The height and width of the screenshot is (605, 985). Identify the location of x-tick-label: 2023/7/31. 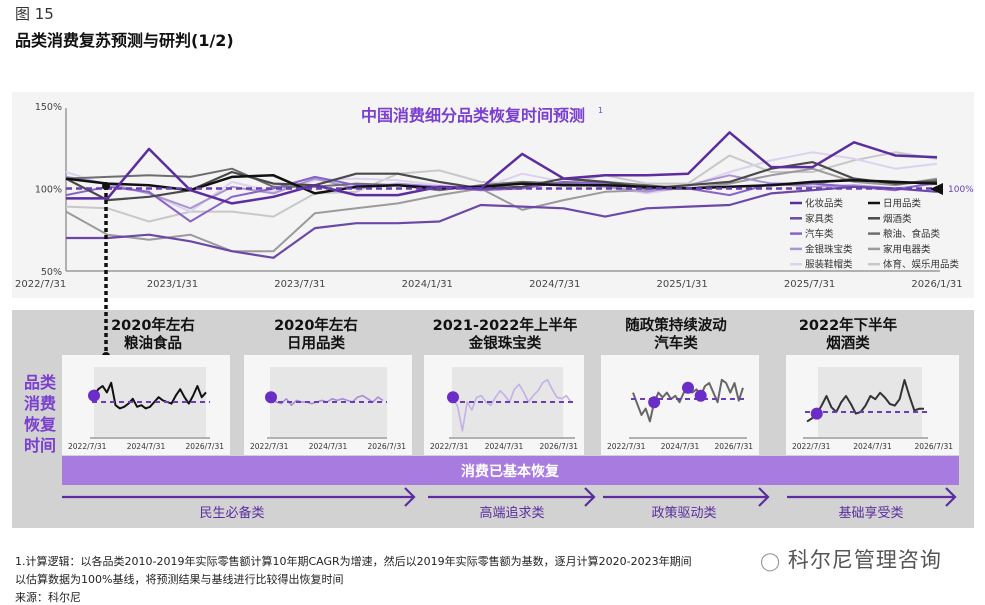
(299, 284).